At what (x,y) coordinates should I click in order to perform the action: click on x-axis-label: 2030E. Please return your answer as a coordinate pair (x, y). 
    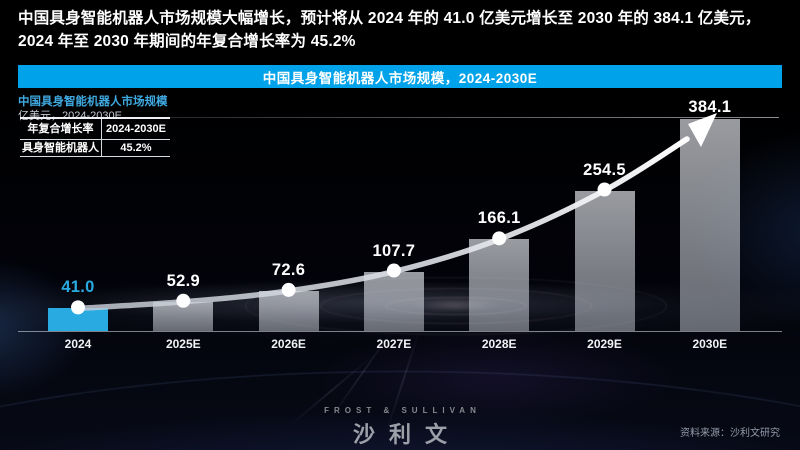
    Looking at the image, I should click on (710, 344).